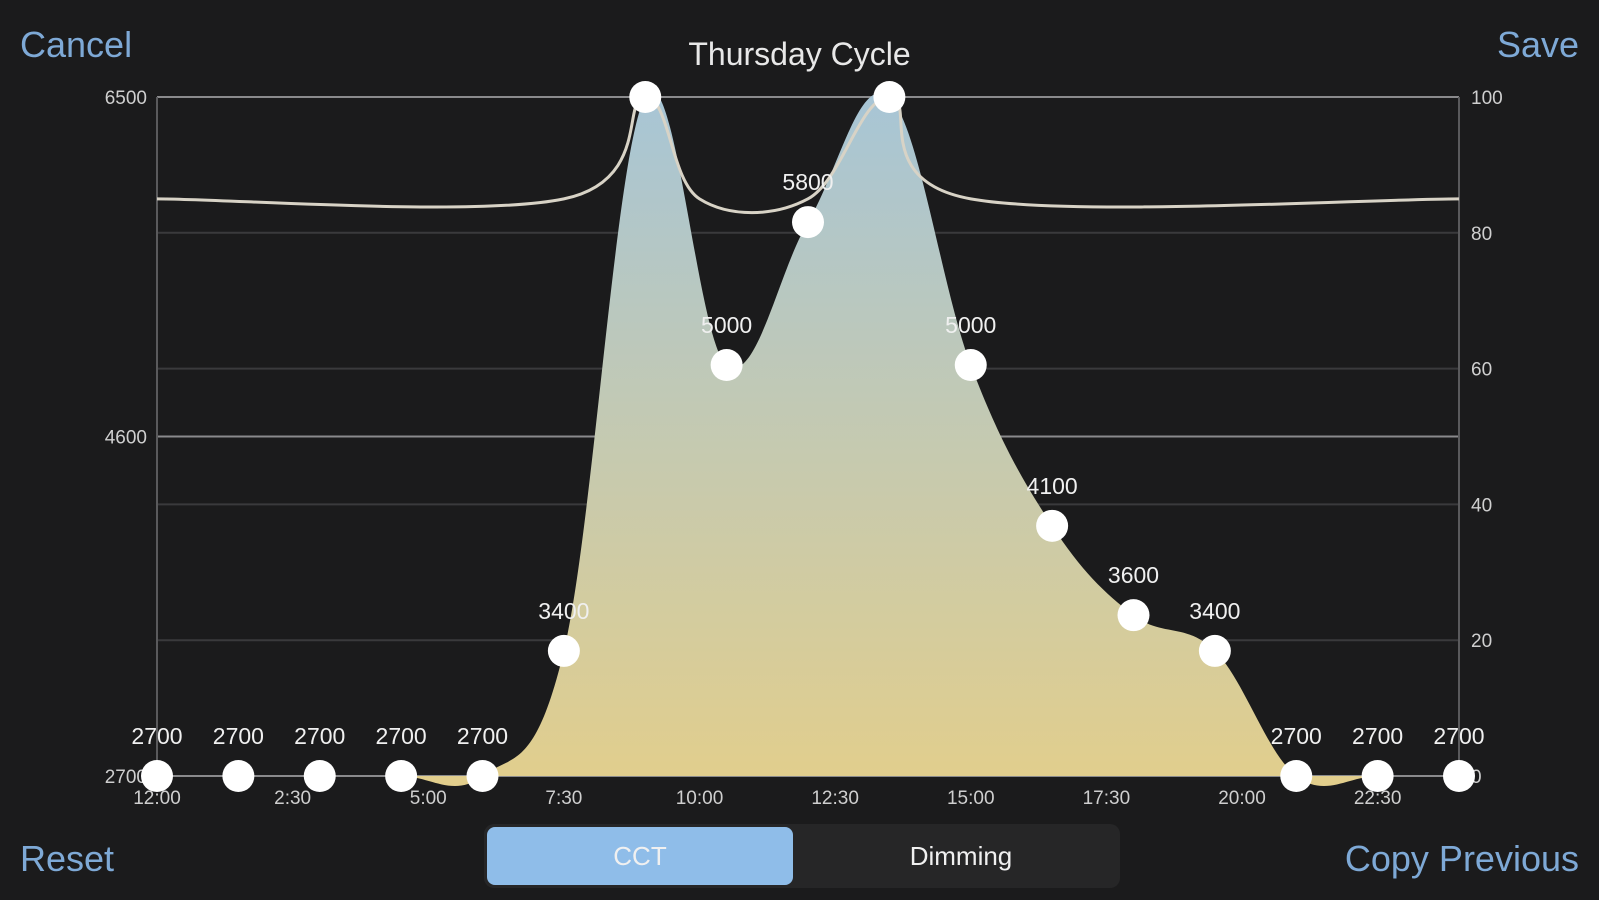 This screenshot has height=900, width=1599. What do you see at coordinates (67, 858) in the screenshot?
I see `reset-button: Reset` at bounding box center [67, 858].